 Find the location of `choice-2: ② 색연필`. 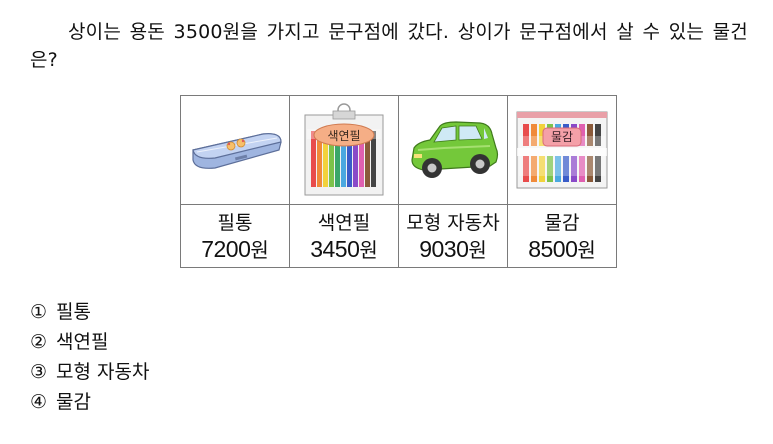

choice-2: ② 색연필 is located at coordinates (89, 342).